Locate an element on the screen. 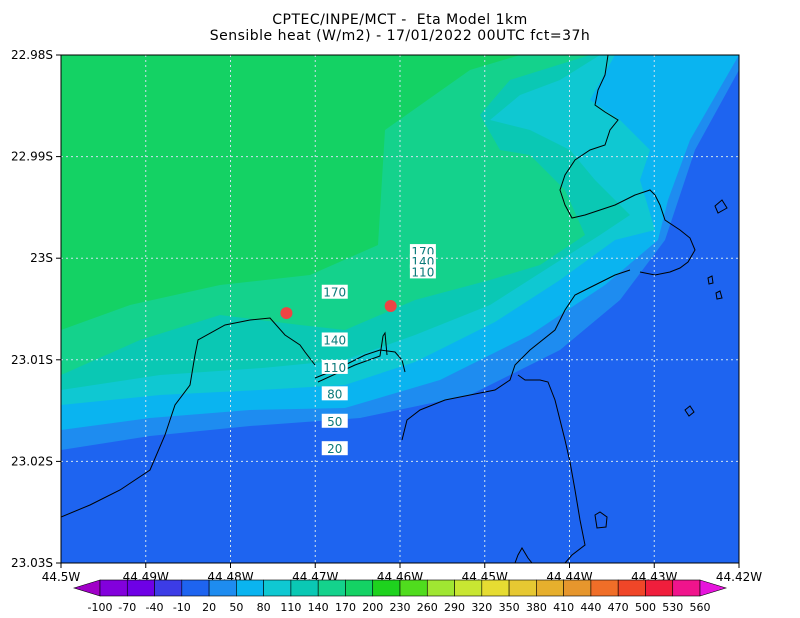  colorbar-label: 380 is located at coordinates (536, 607).